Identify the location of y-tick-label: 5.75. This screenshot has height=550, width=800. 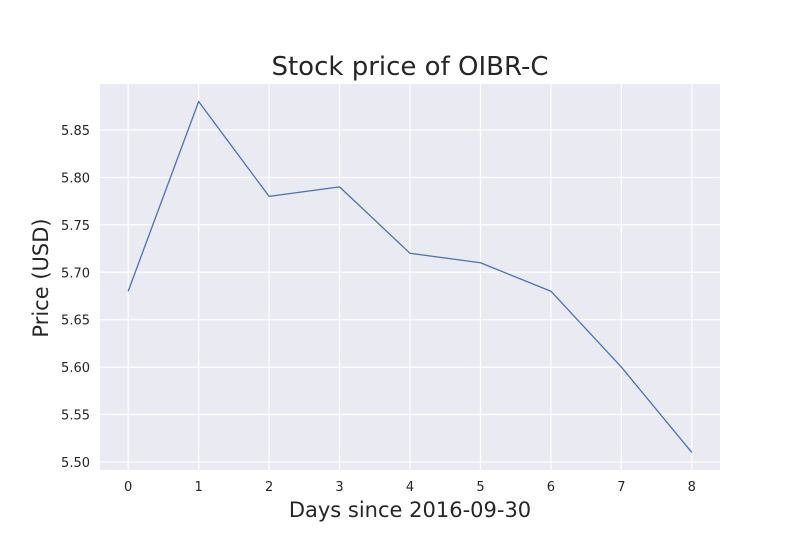
(75, 226).